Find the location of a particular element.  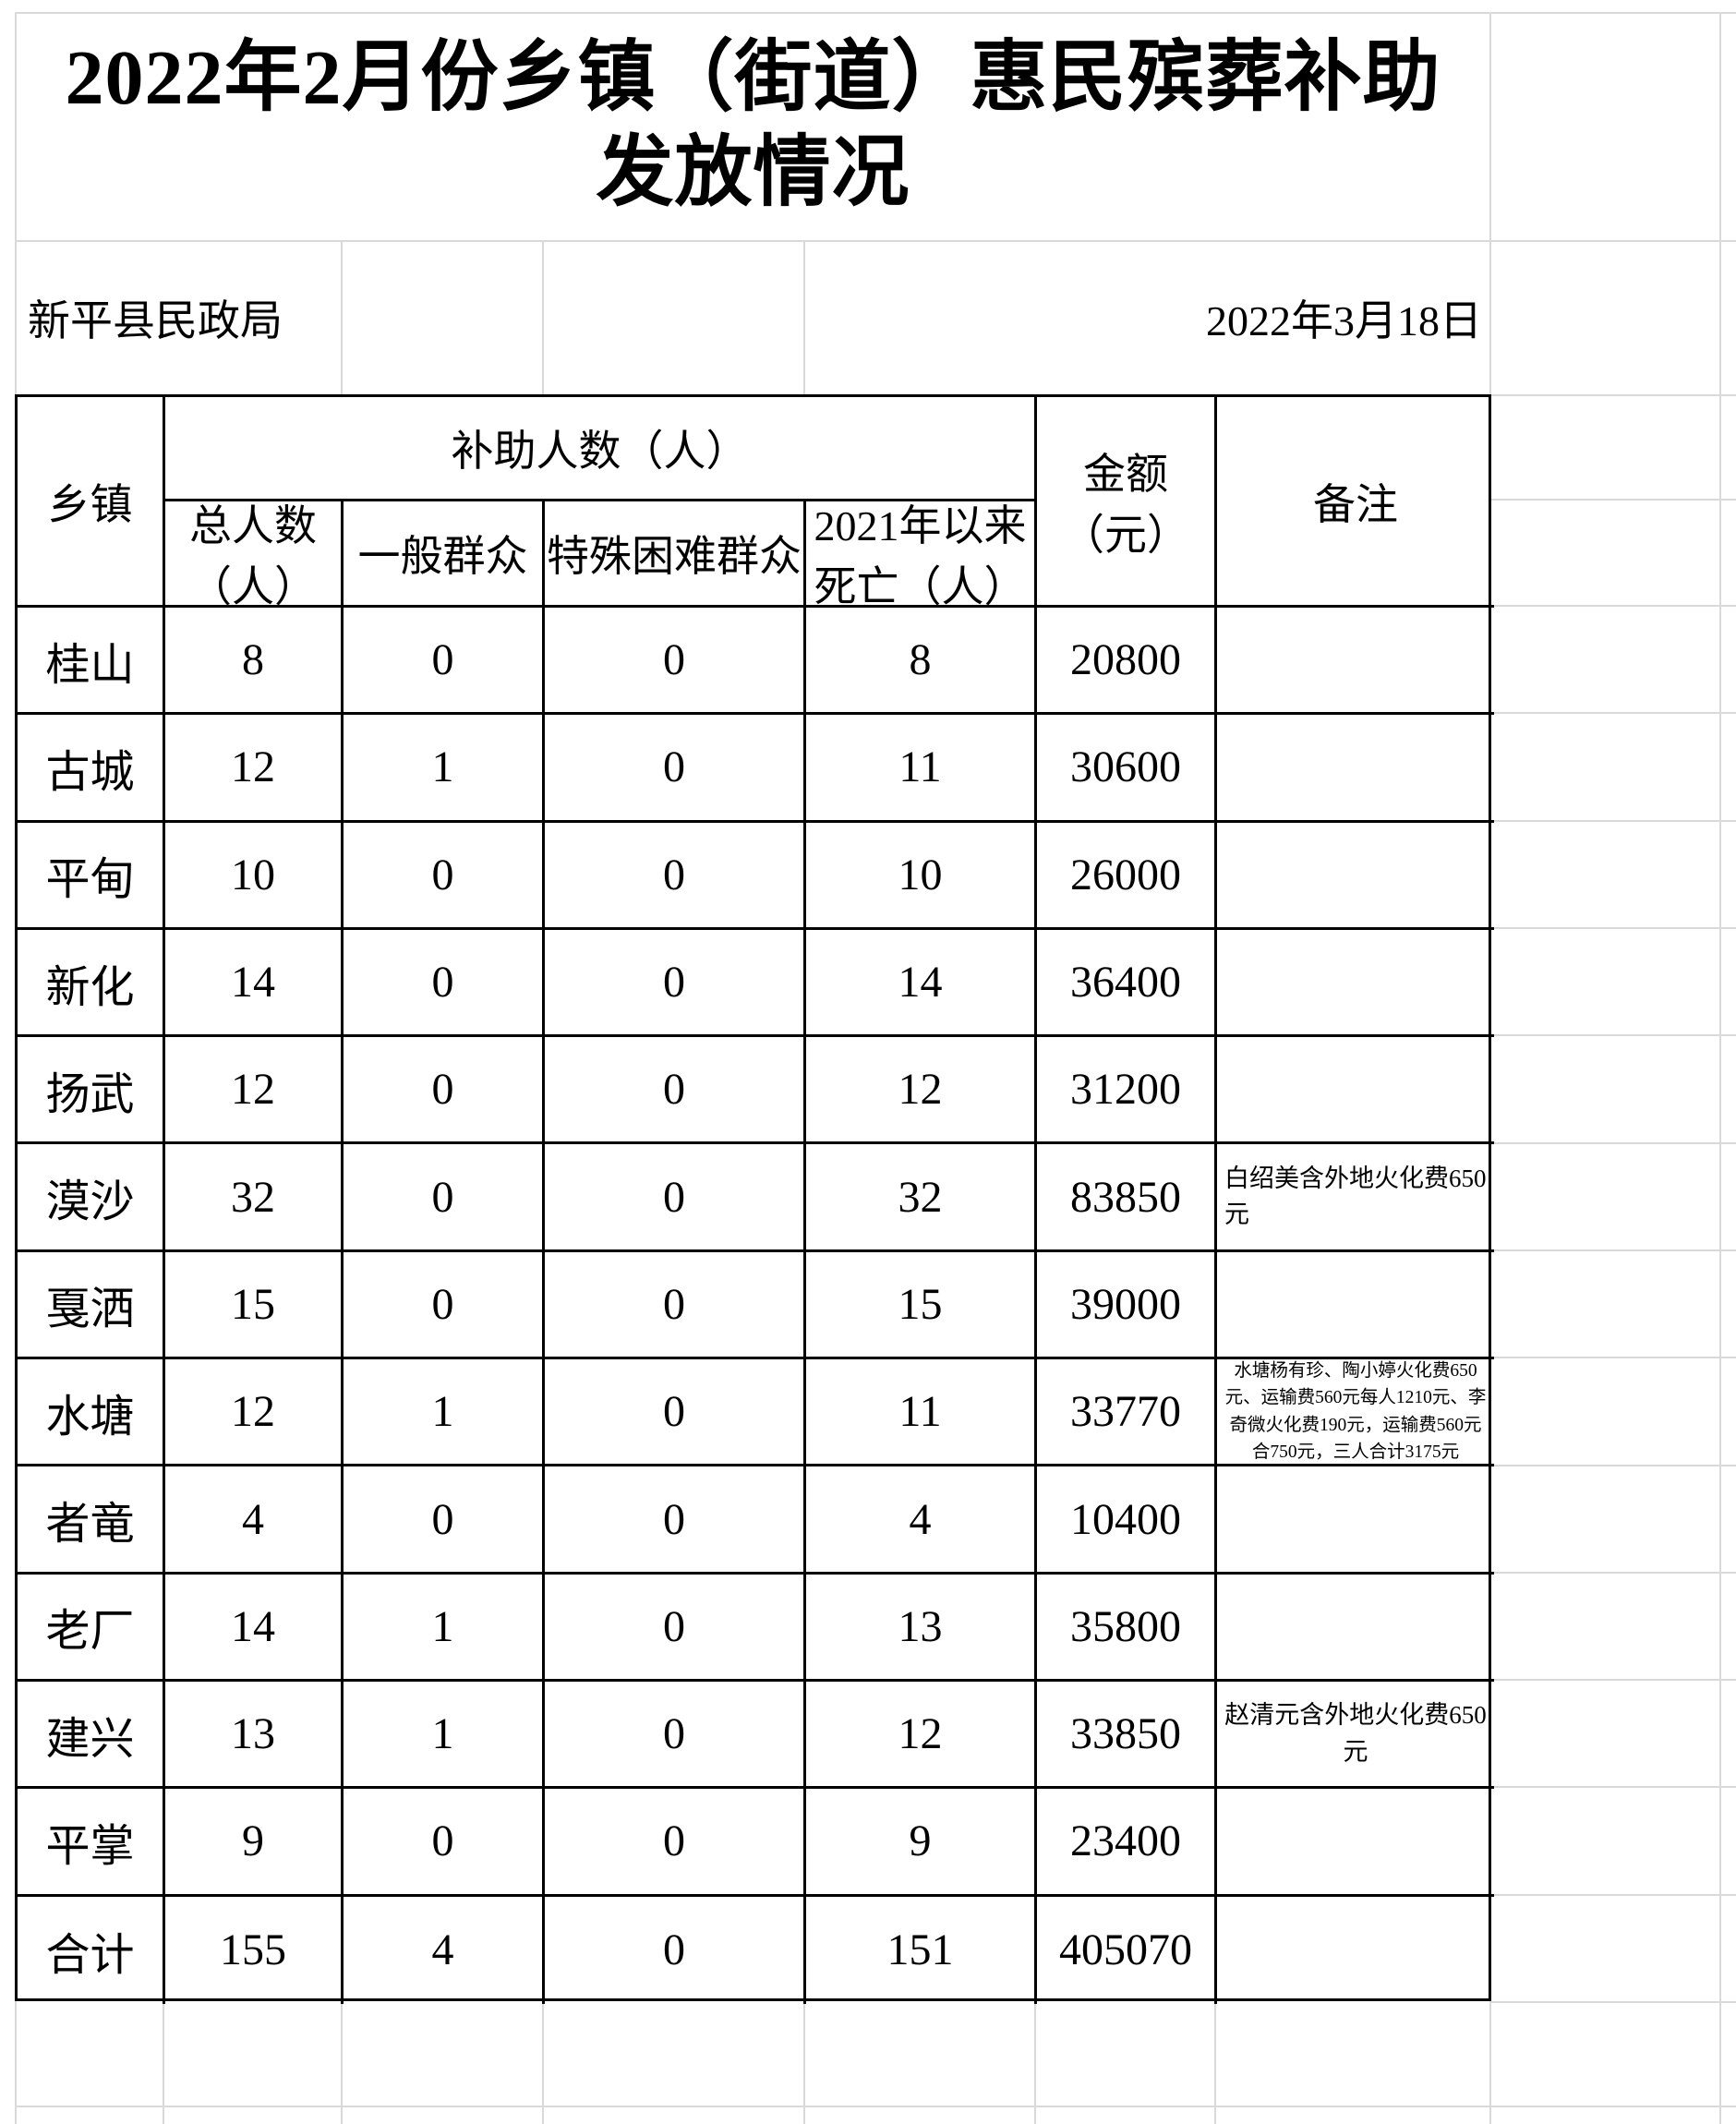

township-name: 新化 is located at coordinates (92, 983).